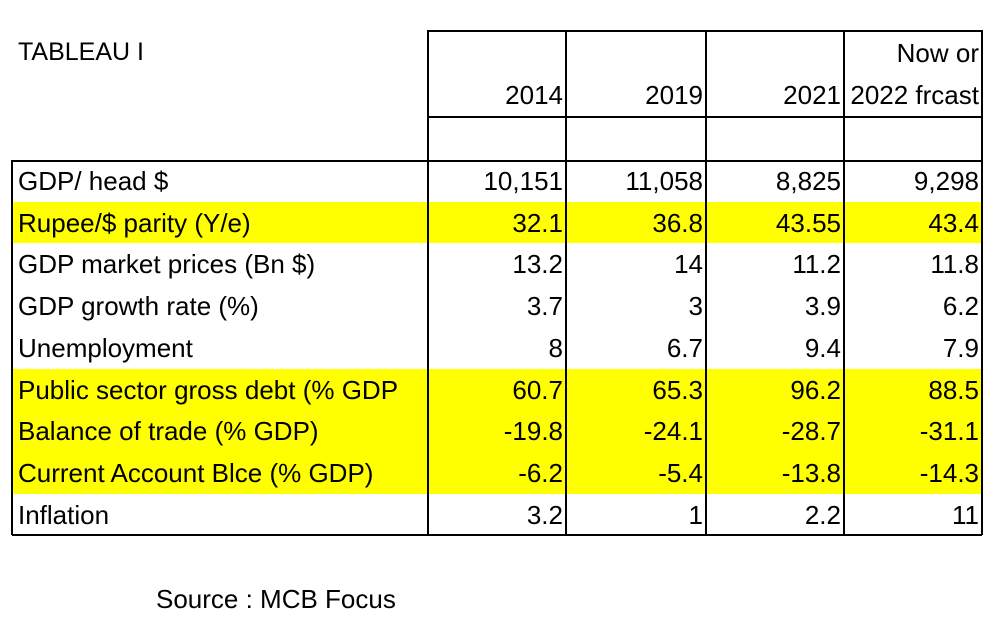 This screenshot has height=624, width=1000. I want to click on row-label: Unemployment, so click(105, 347).